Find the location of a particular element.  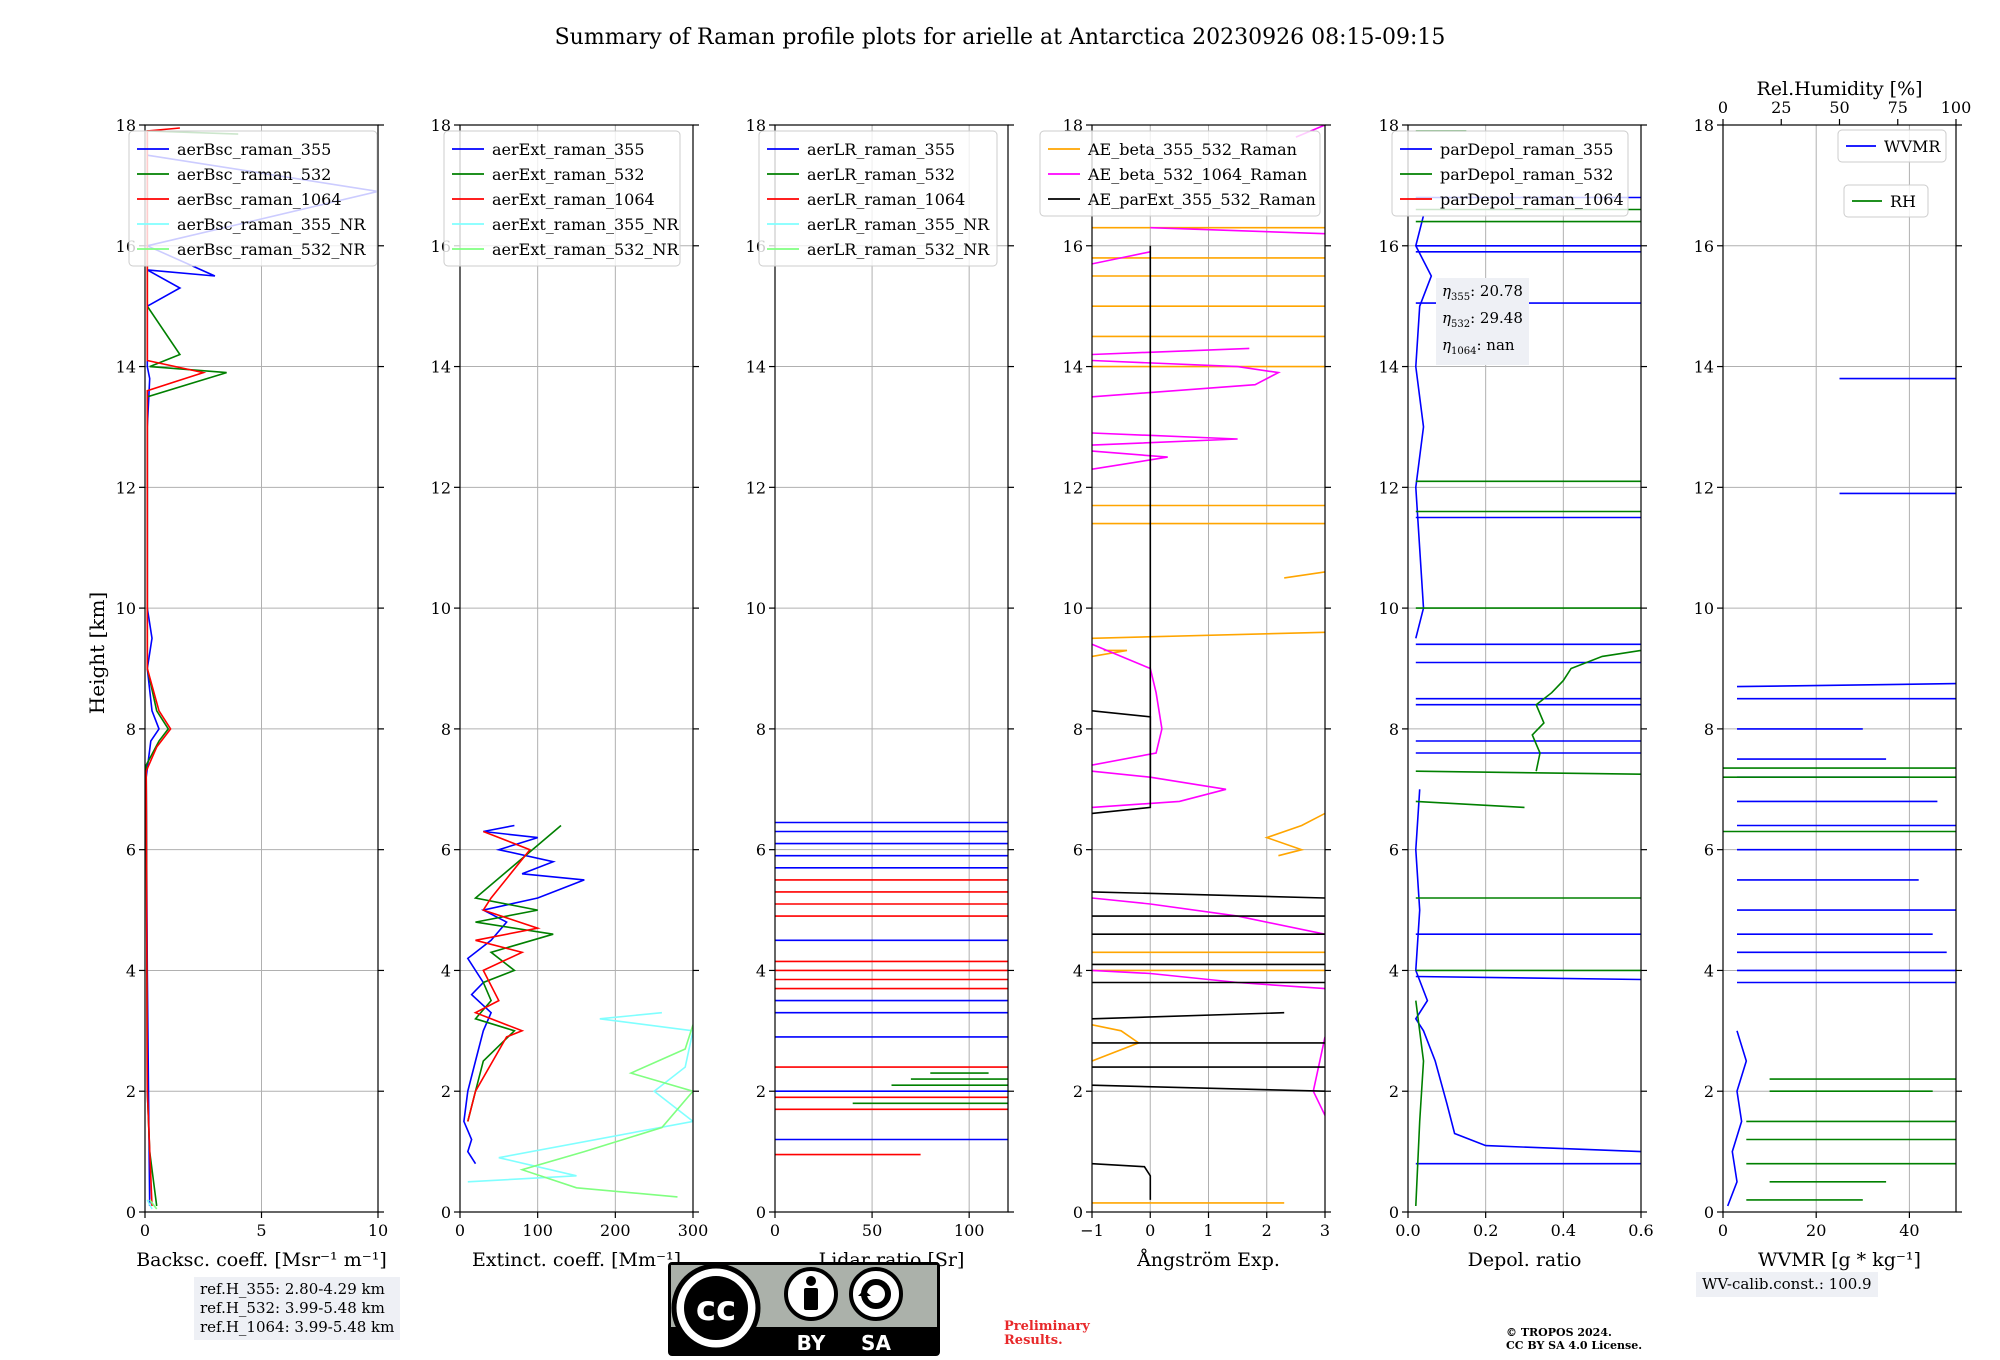

ref-height-1064: ref.H_1064: 3.99-5.48 km is located at coordinates (297, 1327).